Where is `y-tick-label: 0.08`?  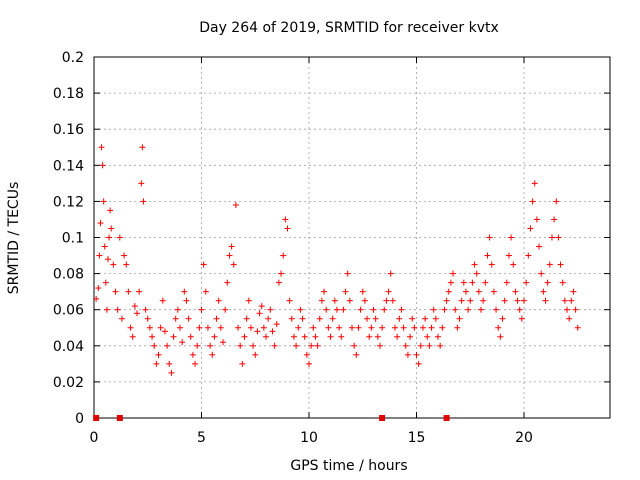 y-tick-label: 0.08 is located at coordinates (68, 275).